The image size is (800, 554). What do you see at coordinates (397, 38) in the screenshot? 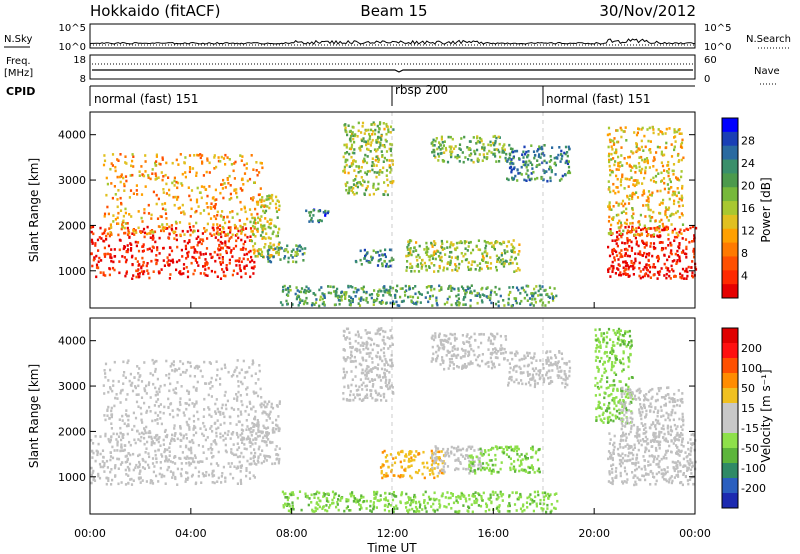
I see `noise-panel: N.Sky 10^5 10^0 N.Search 10^5 10^0` at bounding box center [397, 38].